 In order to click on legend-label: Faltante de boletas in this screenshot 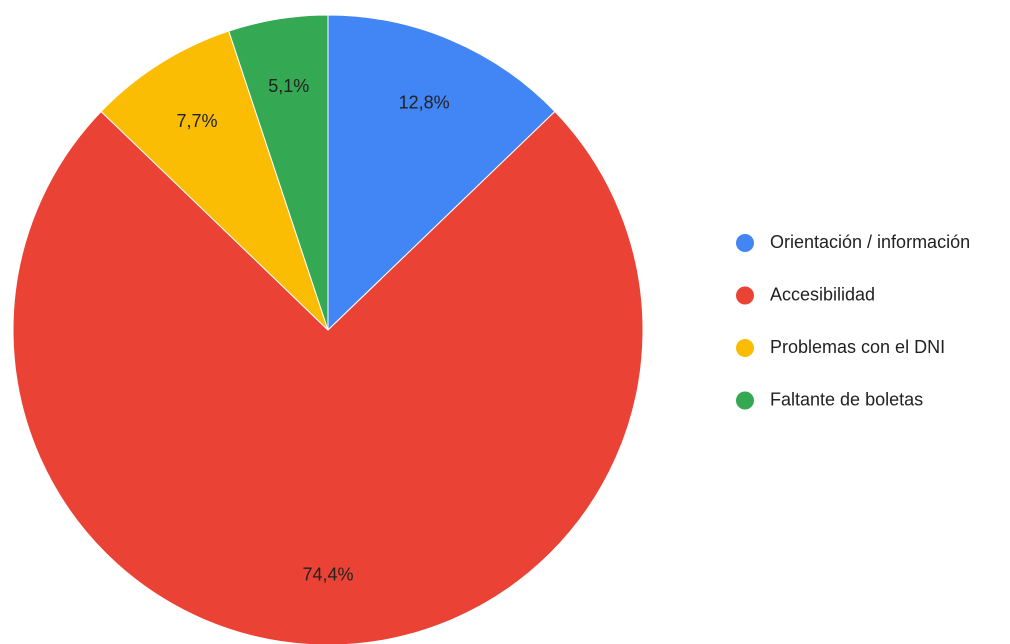, I will do `click(846, 399)`.